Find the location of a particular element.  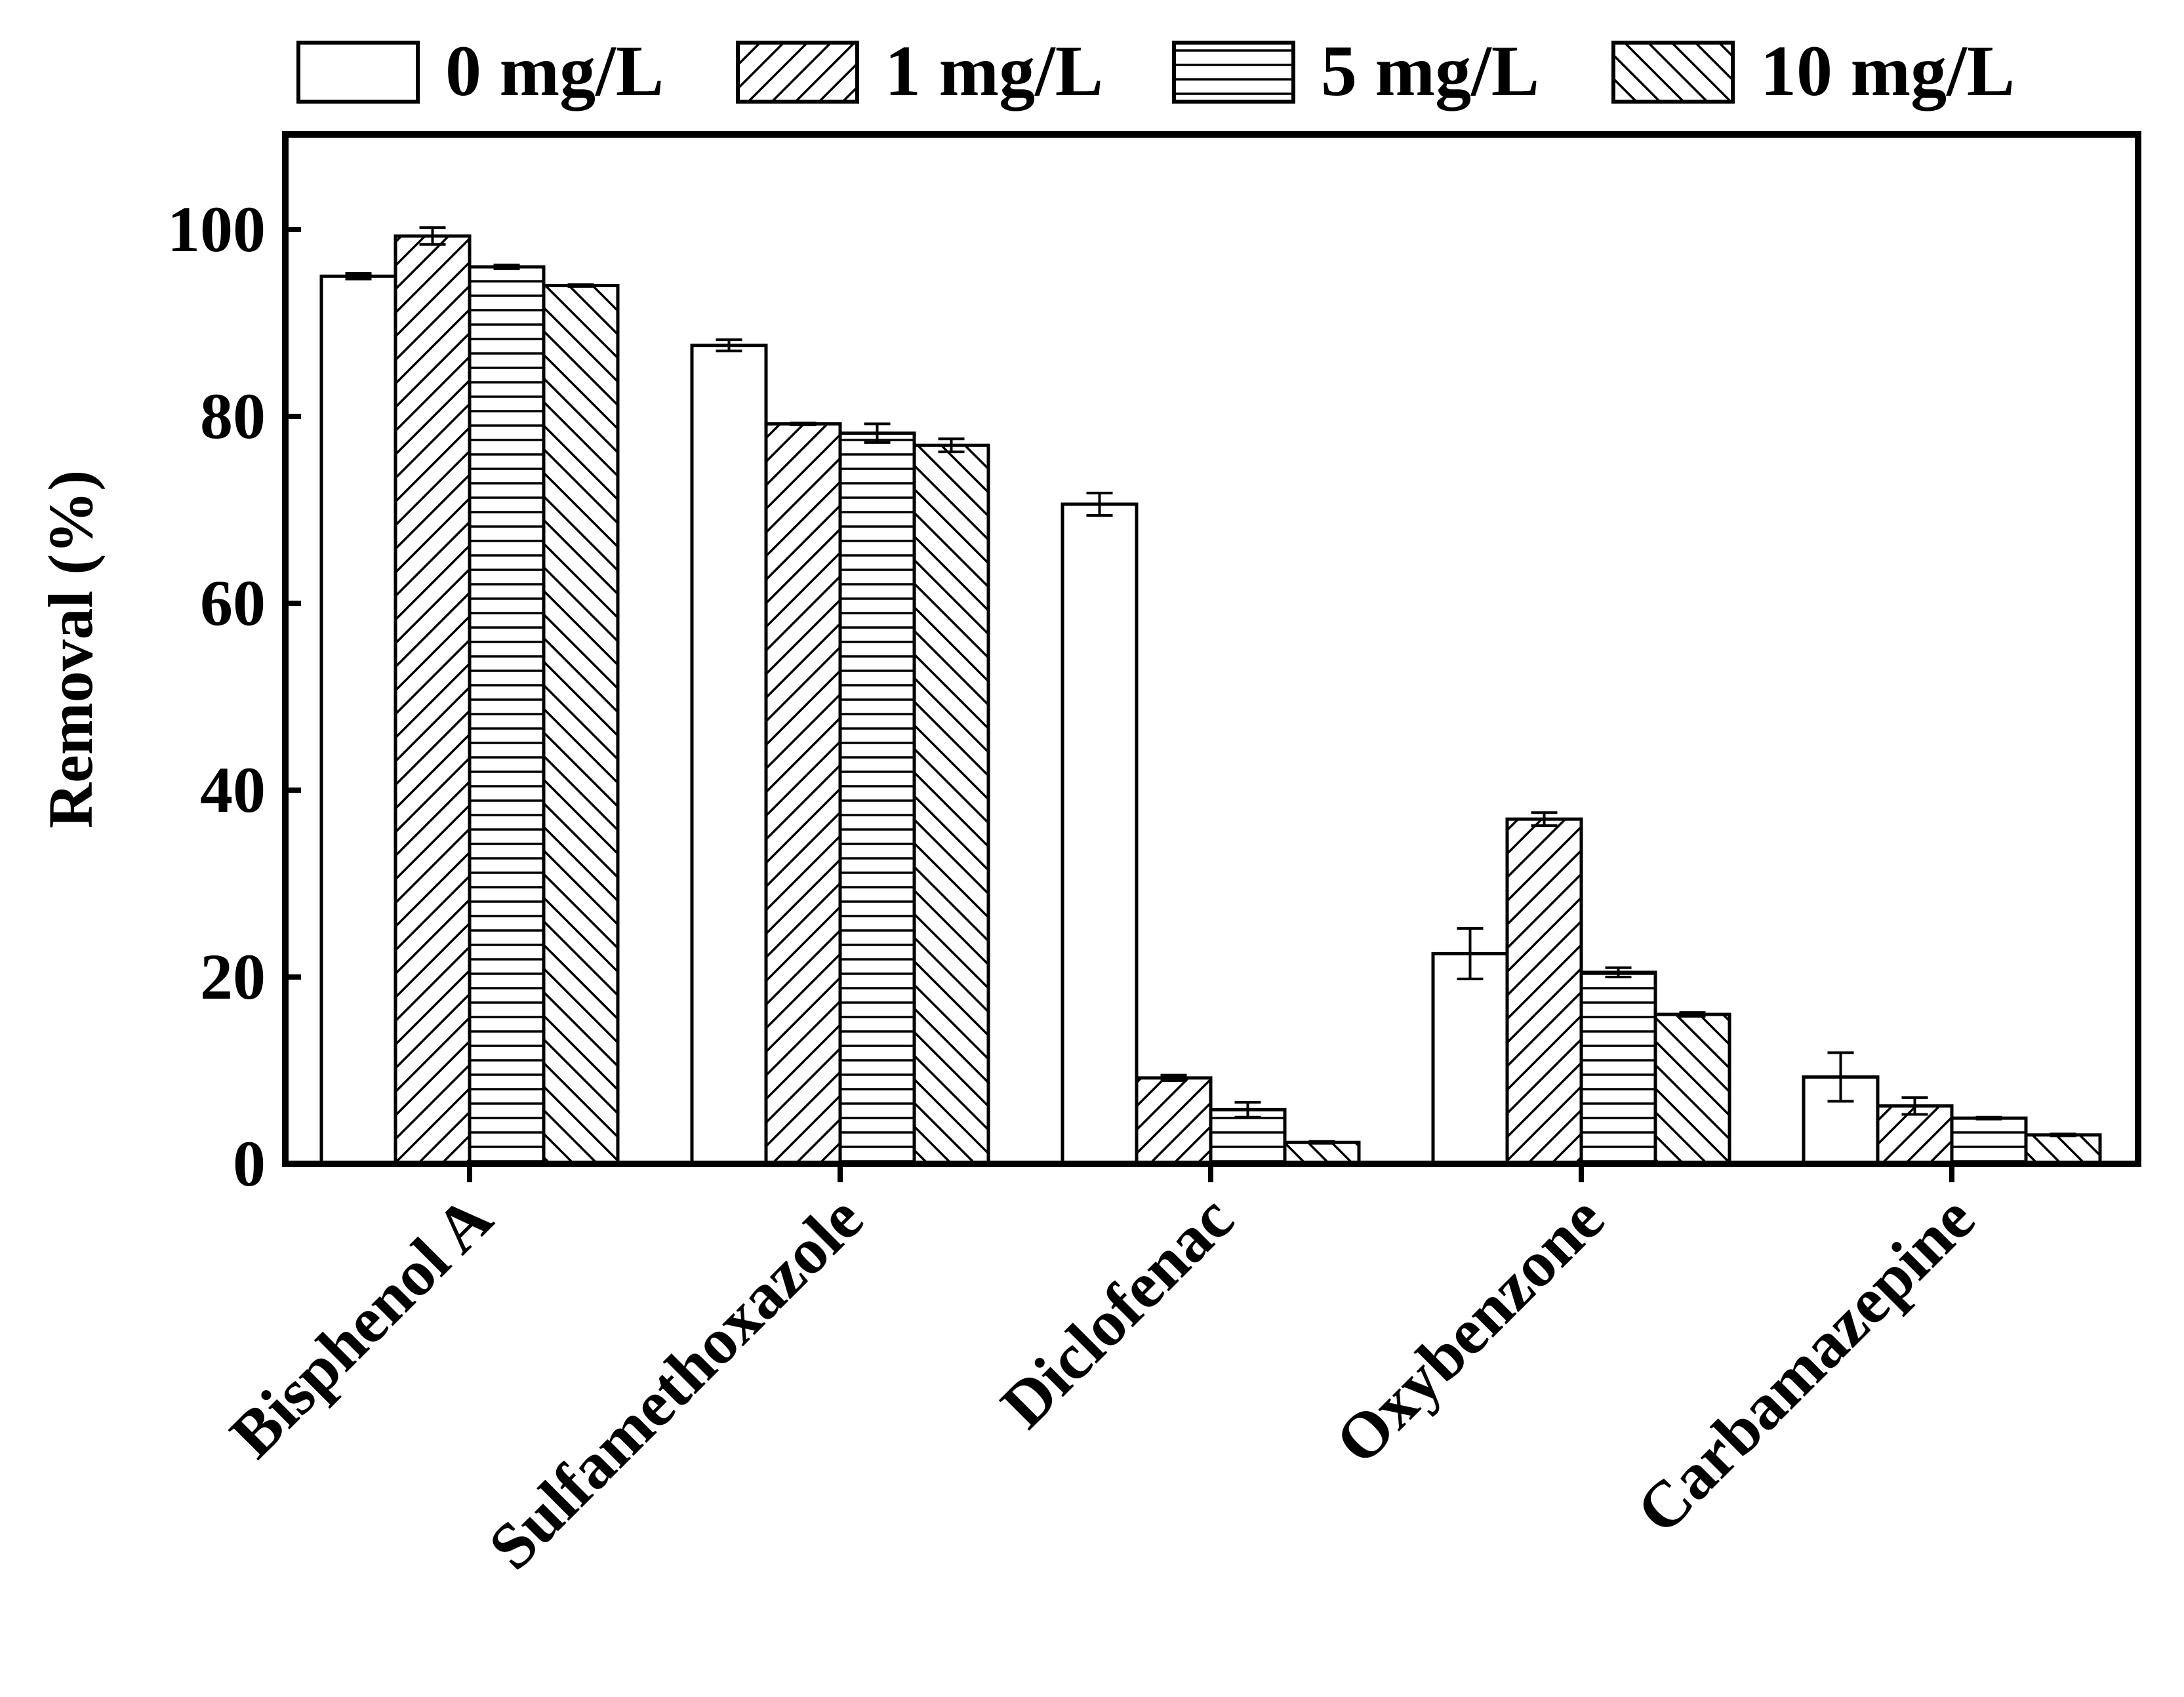

y-tick-label-0: 0 is located at coordinates (249, 1163).